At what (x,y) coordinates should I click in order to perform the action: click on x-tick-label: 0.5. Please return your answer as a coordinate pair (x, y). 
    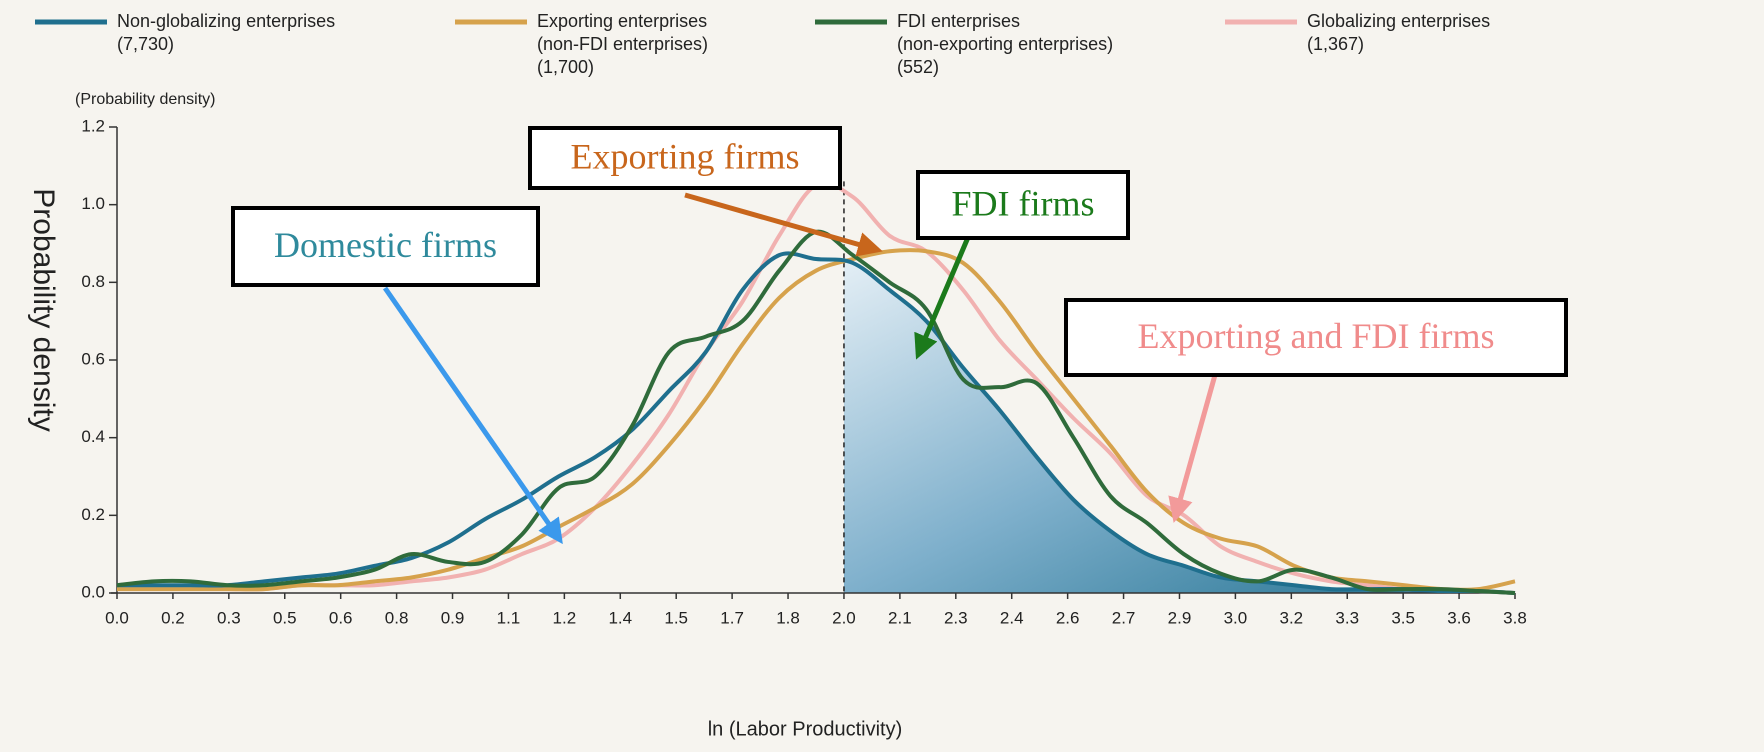
    Looking at the image, I should click on (285, 617).